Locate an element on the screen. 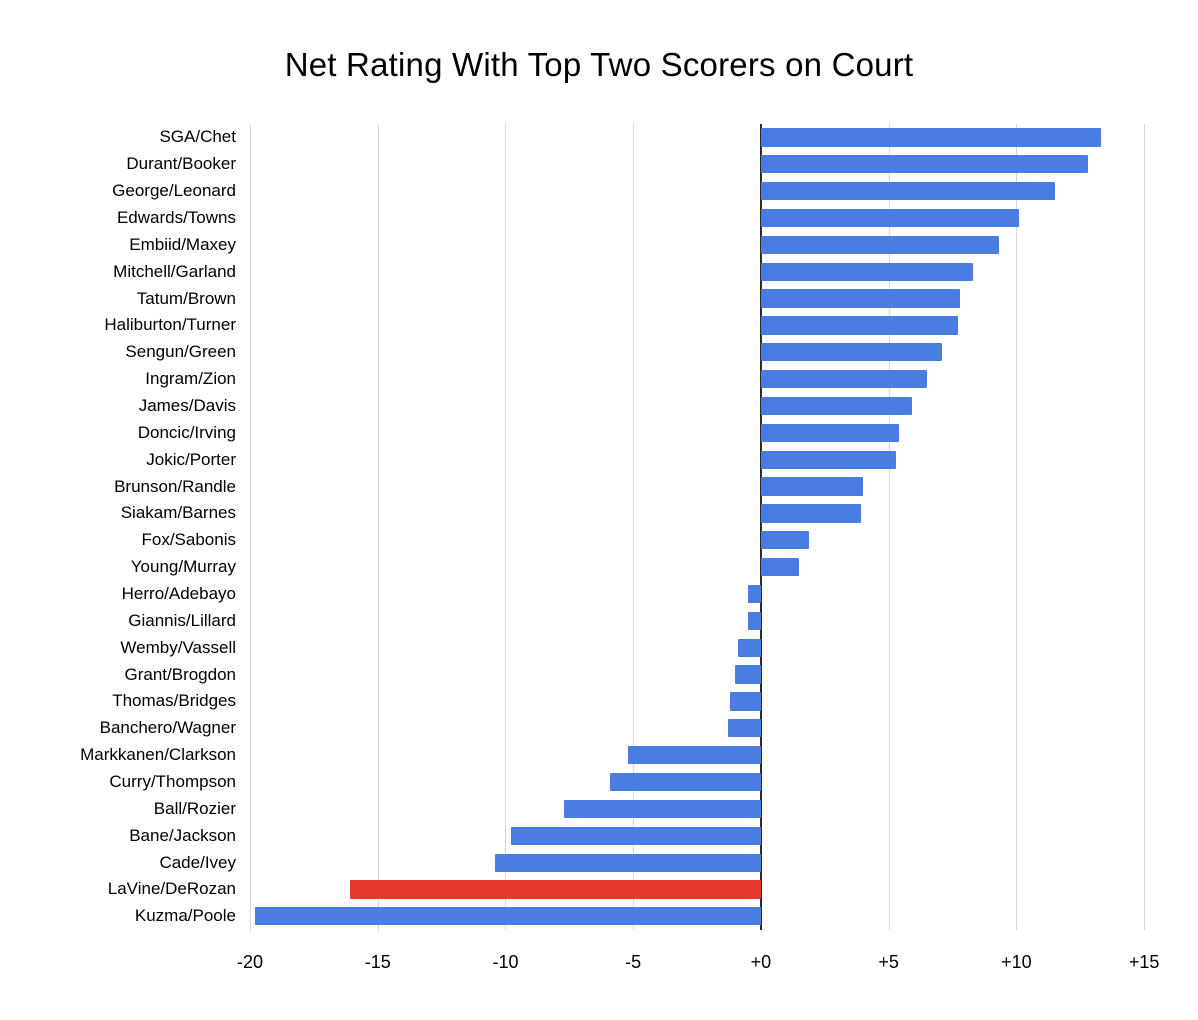 The height and width of the screenshot is (1020, 1198). category-label: Brunson/Randle is located at coordinates (175, 486).